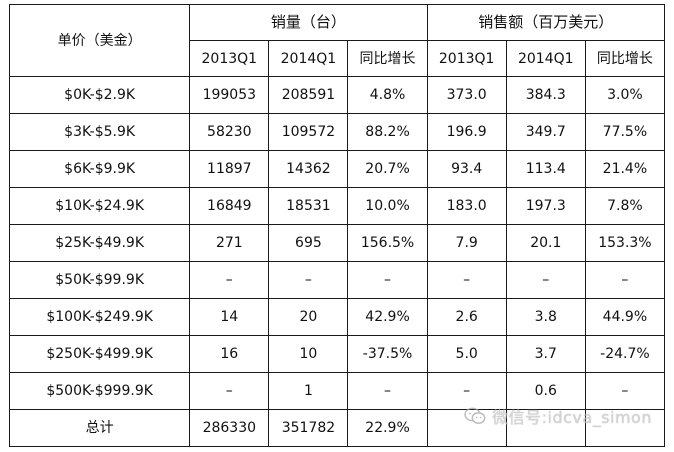  I want to click on revenue-2013q1-cell: 7.9, so click(466, 243).